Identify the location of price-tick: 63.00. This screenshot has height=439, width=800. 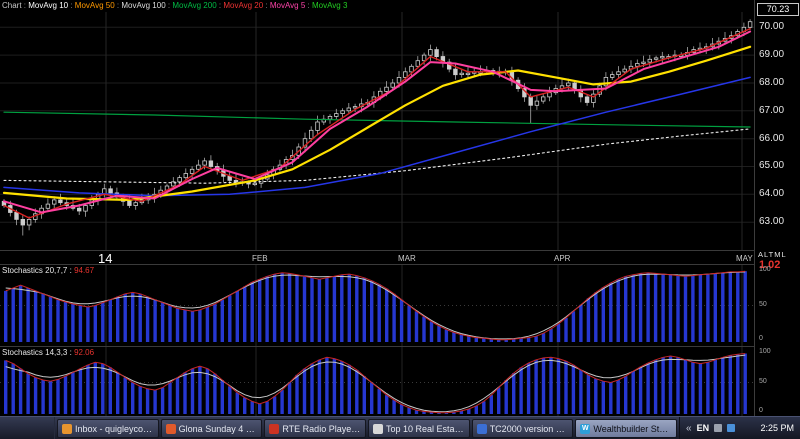
(772, 221).